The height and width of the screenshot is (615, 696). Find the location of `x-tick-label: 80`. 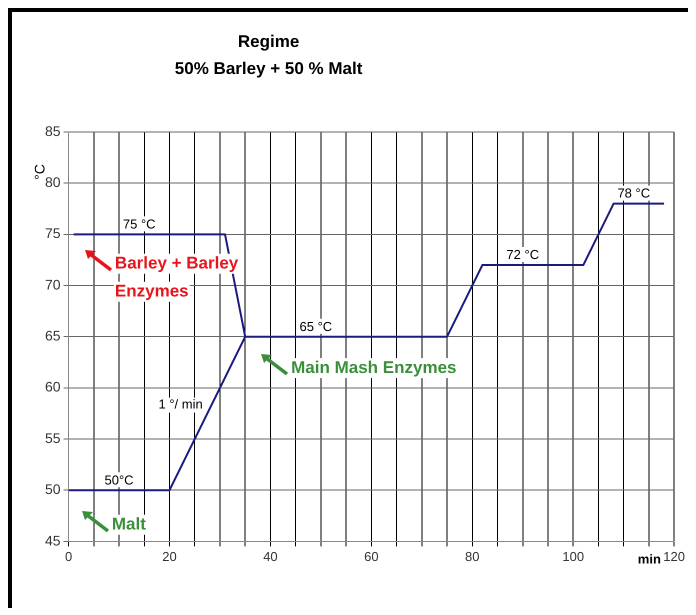

x-tick-label: 80 is located at coordinates (472, 556).